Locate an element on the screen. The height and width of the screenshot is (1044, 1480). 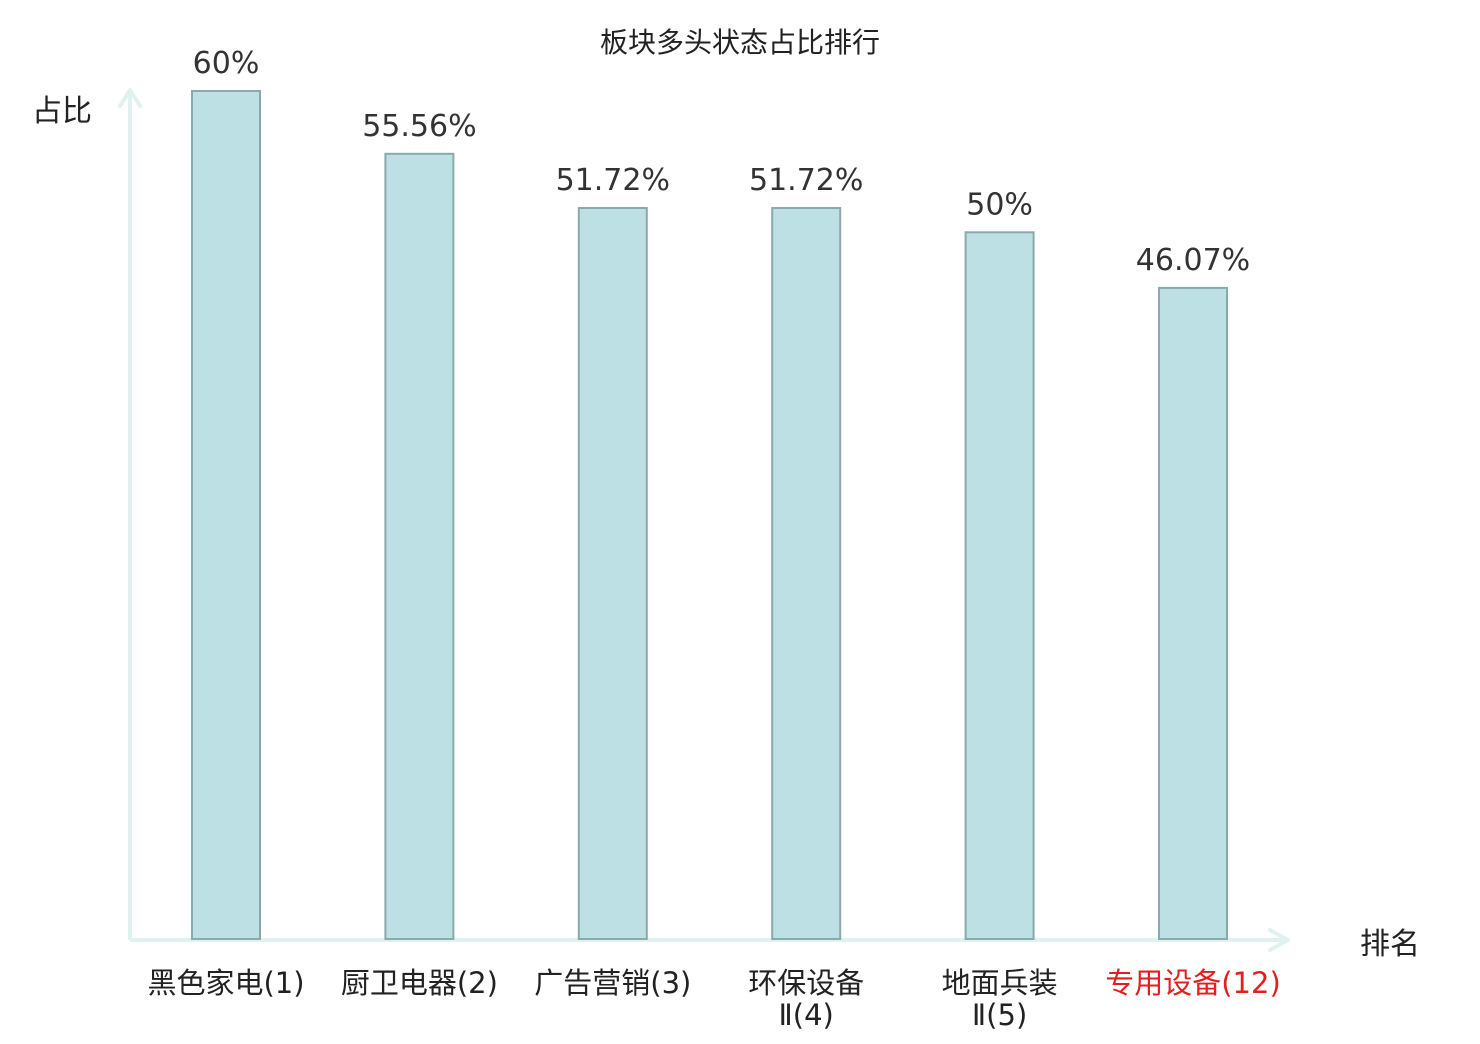
x-tick-label: 厨卫电器(2) is located at coordinates (419, 983).